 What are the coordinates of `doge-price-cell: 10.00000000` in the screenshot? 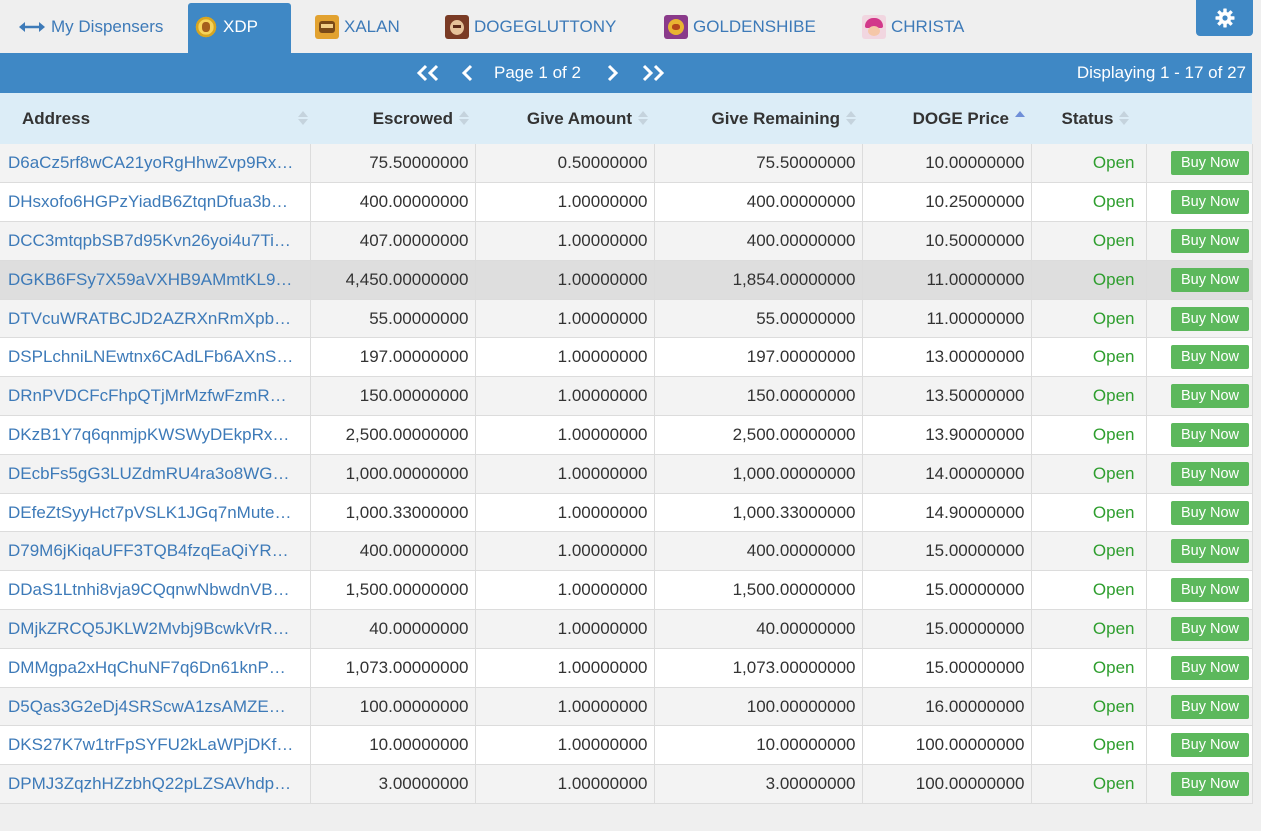 It's located at (947, 164).